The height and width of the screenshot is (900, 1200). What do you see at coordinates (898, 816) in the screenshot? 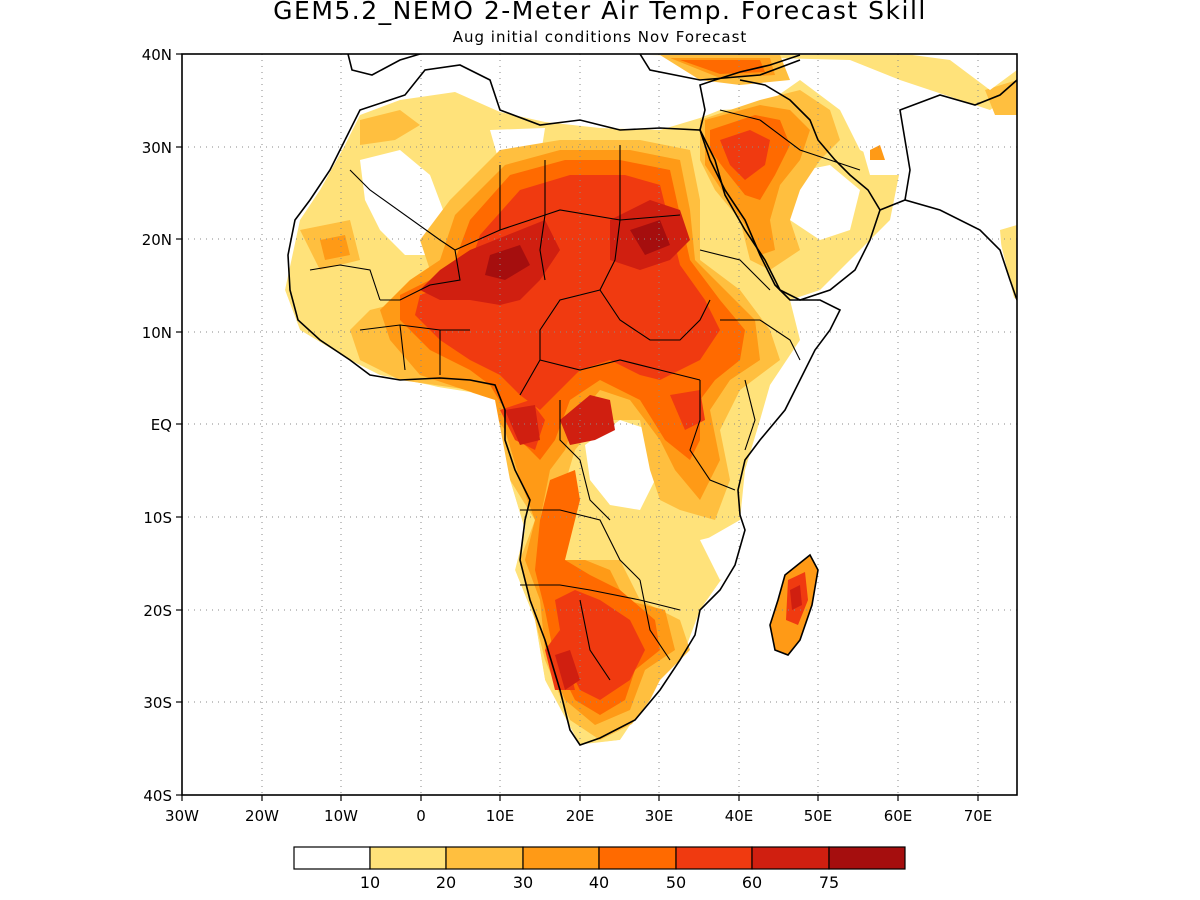
I see `lon-label: 60E` at bounding box center [898, 816].